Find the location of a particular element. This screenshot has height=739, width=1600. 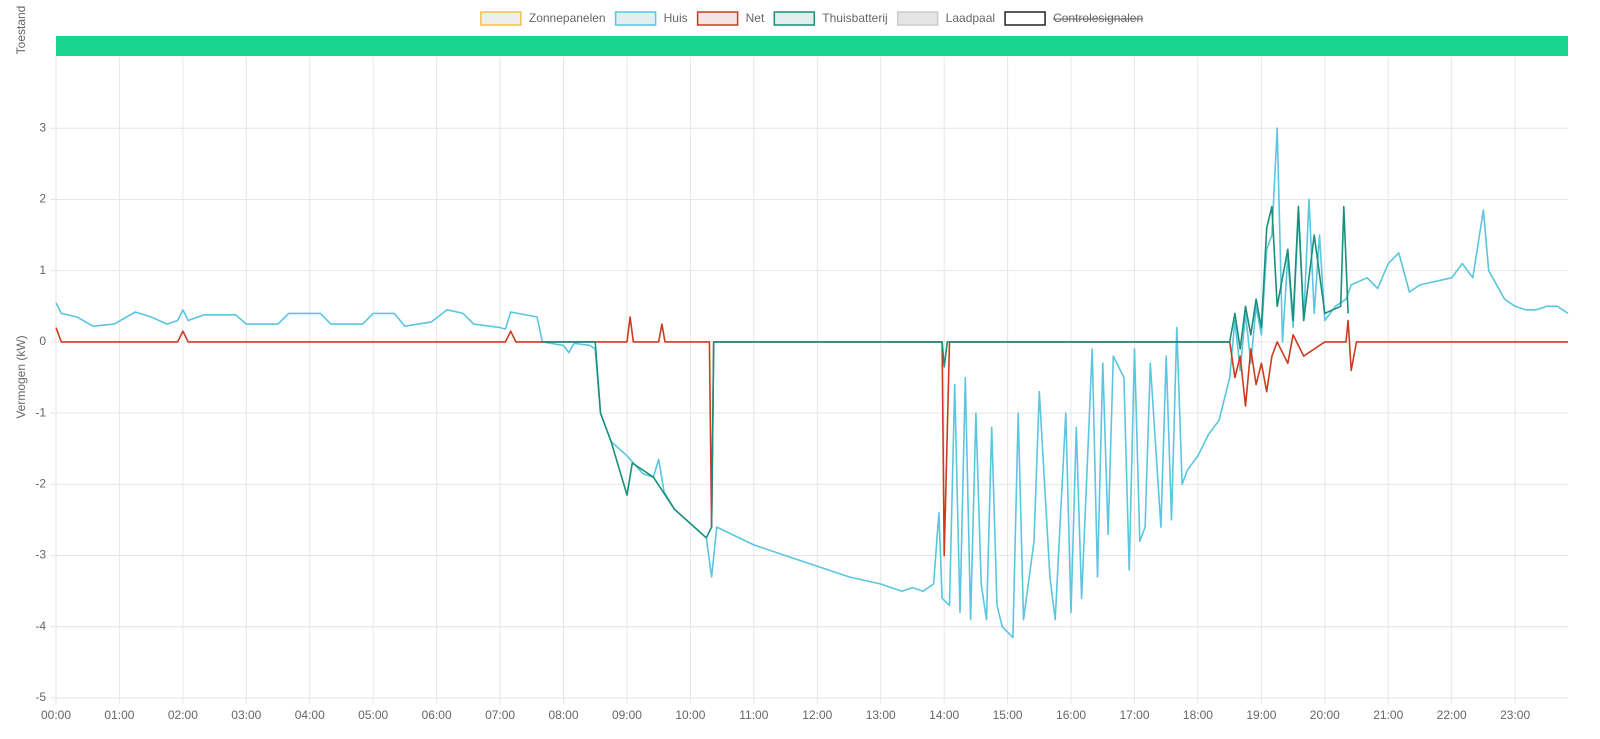

x-tick-label: 16:00 is located at coordinates (1071, 715).